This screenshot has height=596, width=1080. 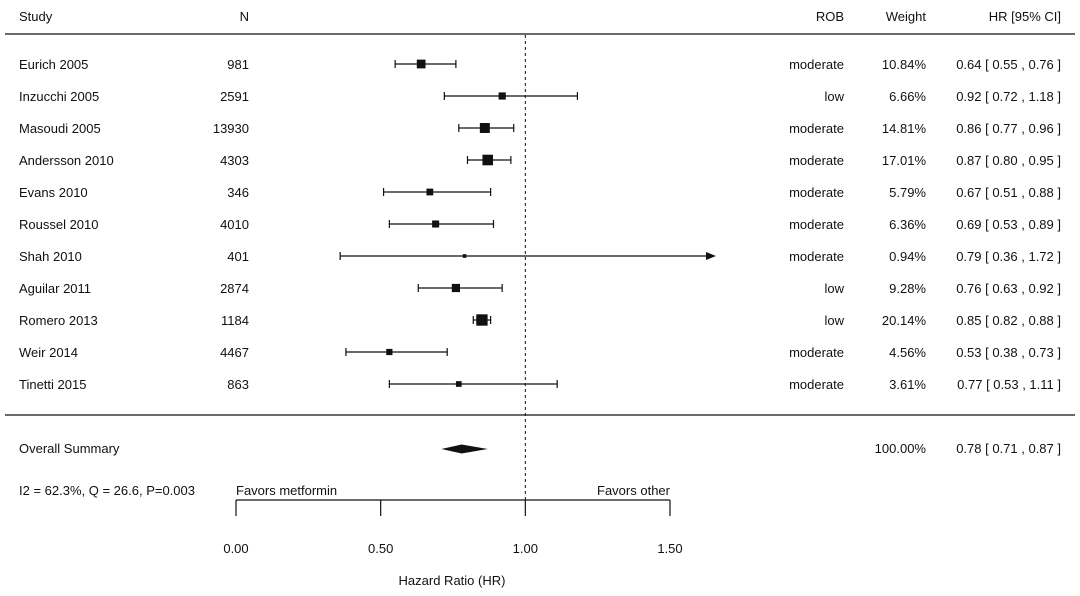 What do you see at coordinates (59, 224) in the screenshot?
I see `study-name: Roussel 2010` at bounding box center [59, 224].